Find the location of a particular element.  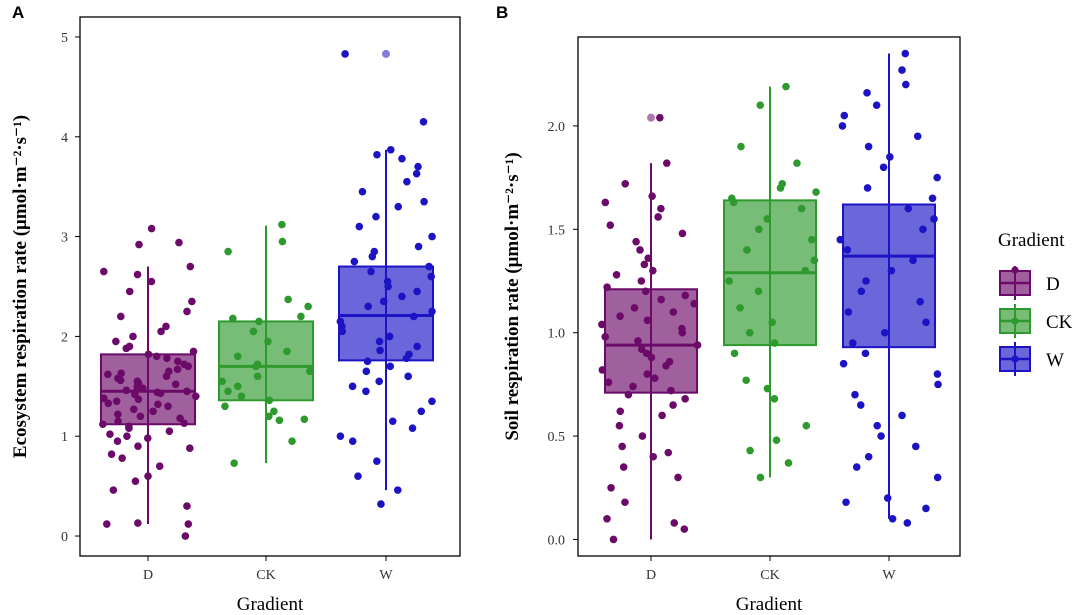

y-tick-label: 4 is located at coordinates (64, 138).